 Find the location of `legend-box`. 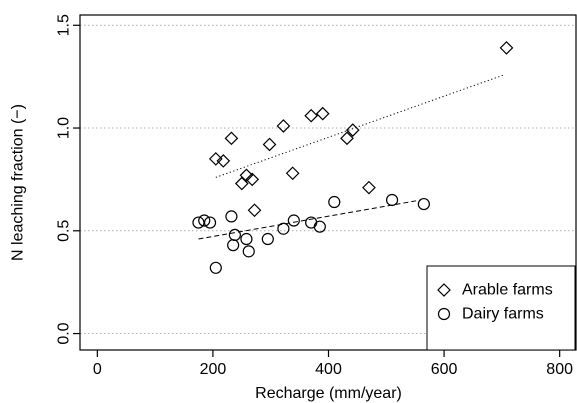

legend-box is located at coordinates (501, 308).